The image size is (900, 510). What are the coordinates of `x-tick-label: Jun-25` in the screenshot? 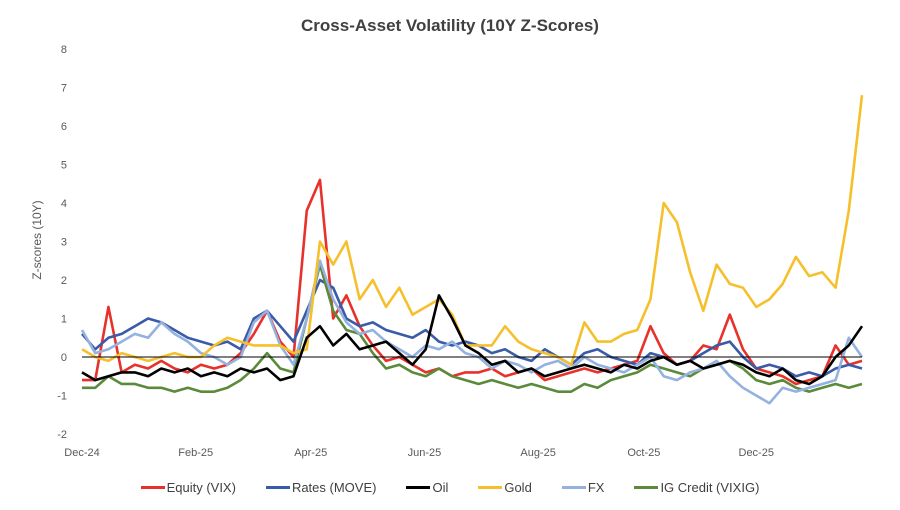 It's located at (425, 453).